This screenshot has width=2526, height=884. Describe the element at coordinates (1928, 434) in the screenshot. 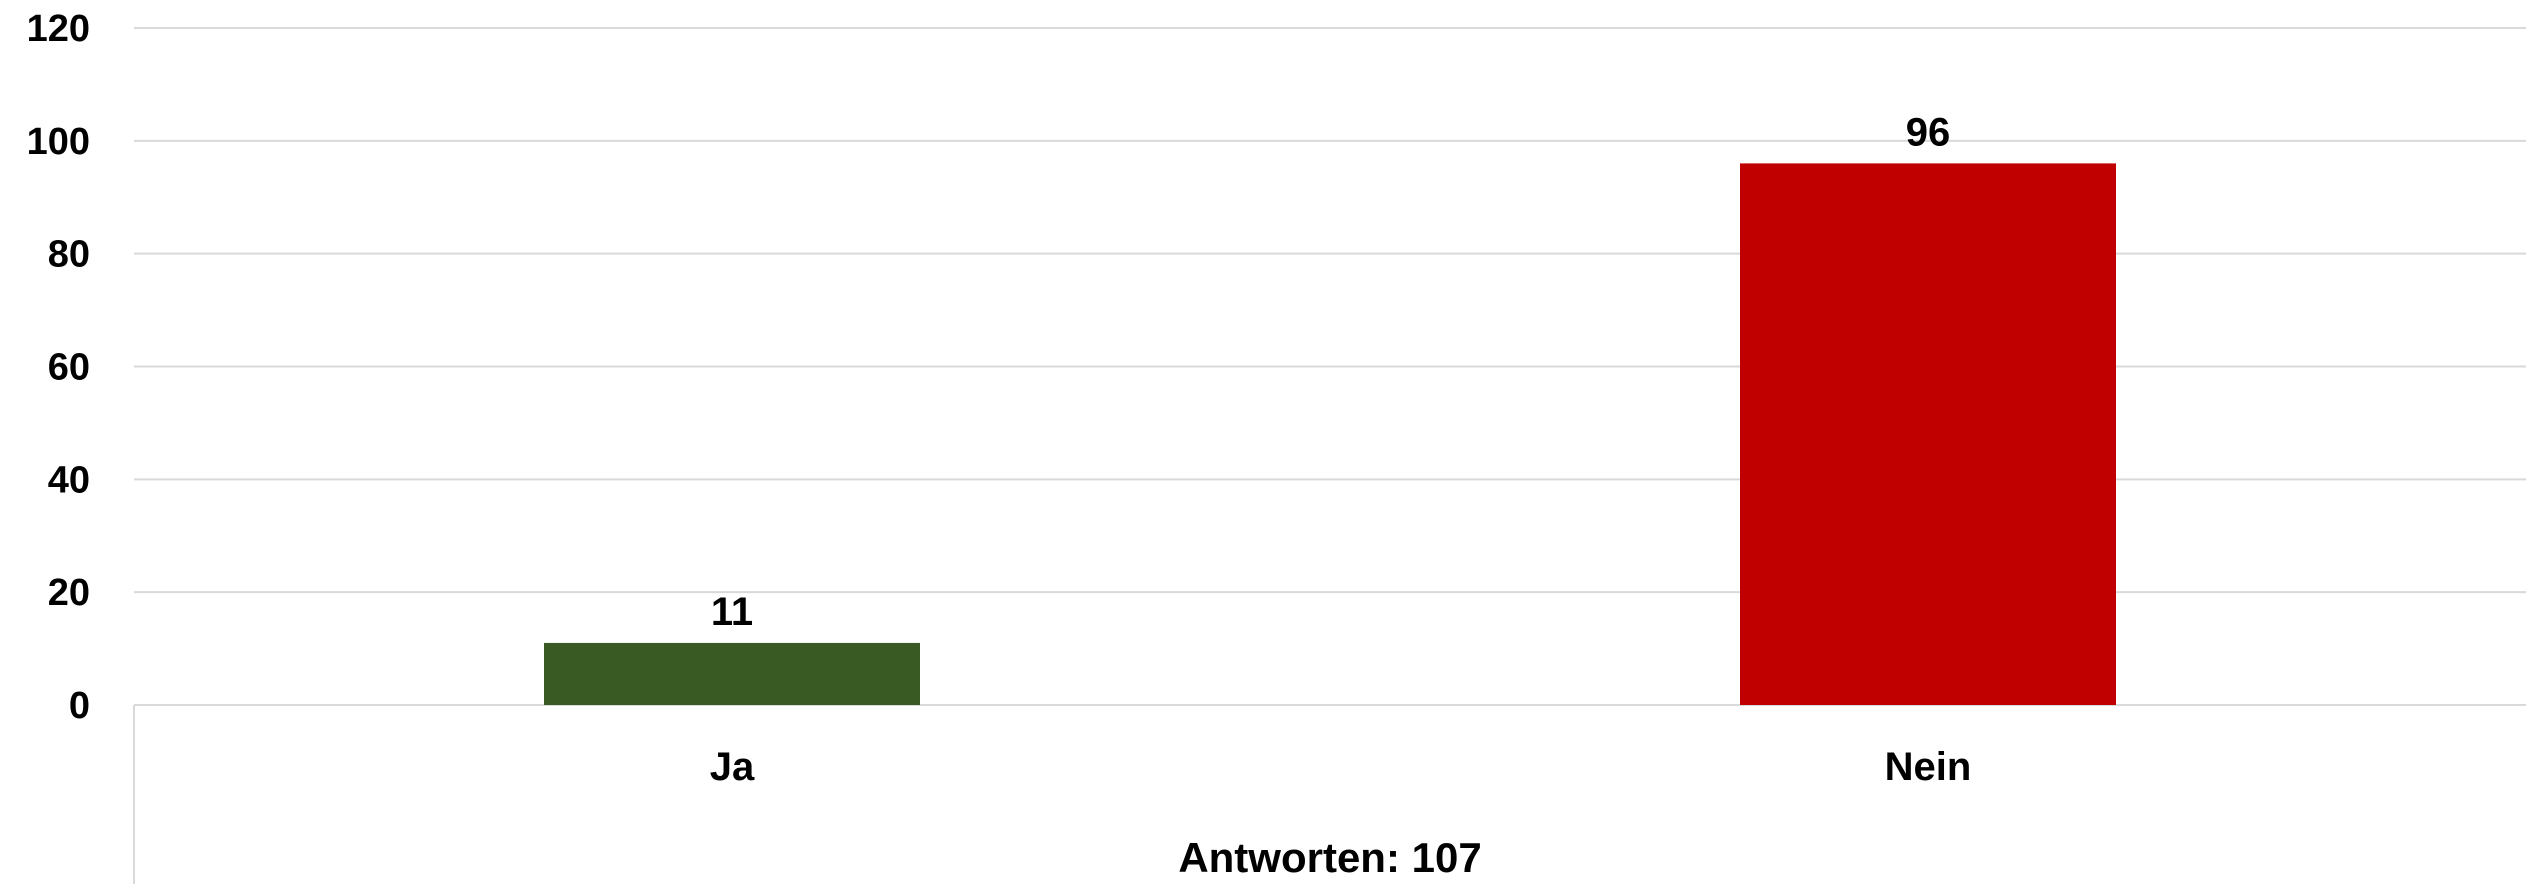

I see `bar-nein` at that location.